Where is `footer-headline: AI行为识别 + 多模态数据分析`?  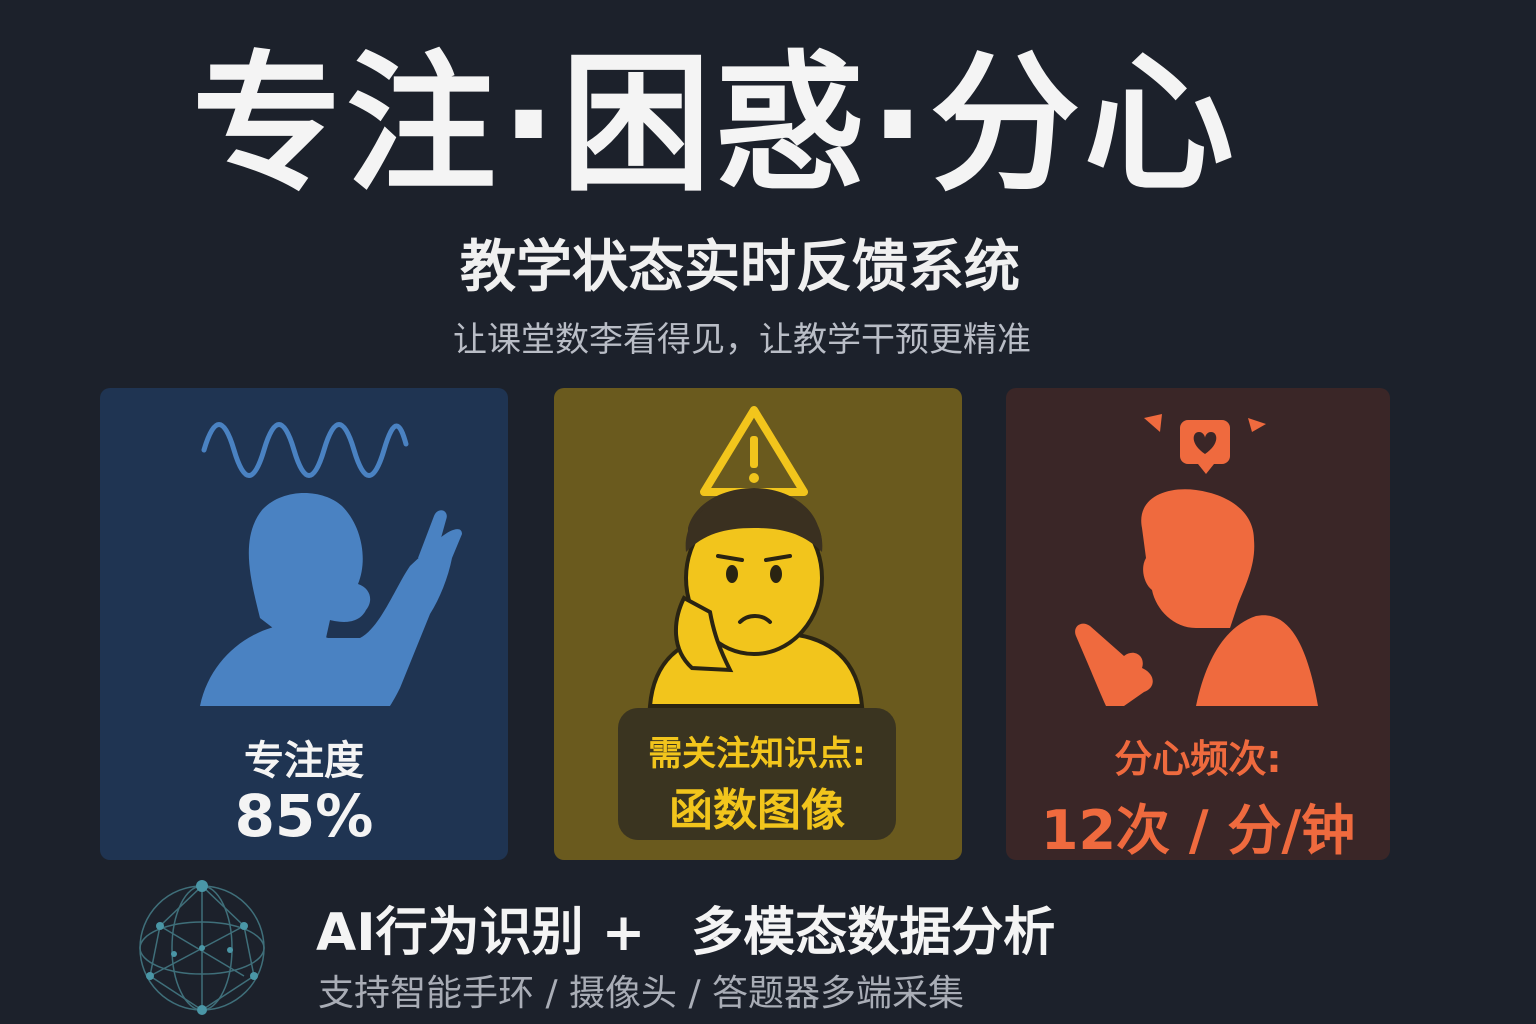
footer-headline: AI行为识别 + 多模态数据分析 is located at coordinates (685, 927).